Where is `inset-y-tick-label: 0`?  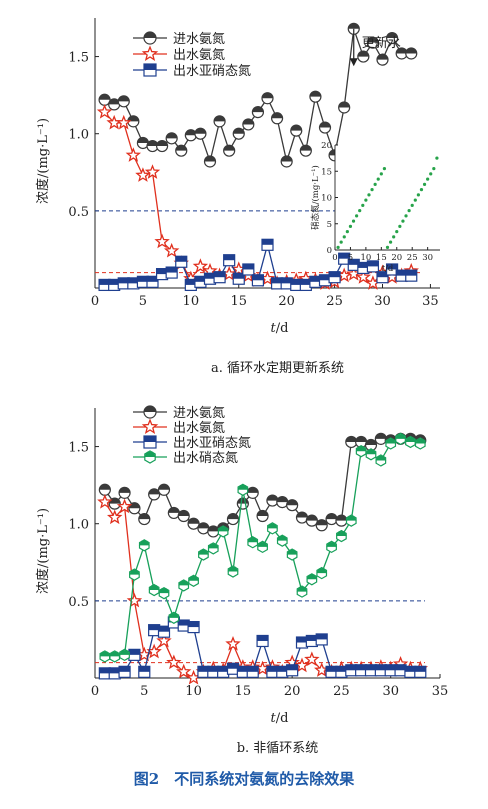
inset-y-tick-label: 0 is located at coordinates (329, 251).